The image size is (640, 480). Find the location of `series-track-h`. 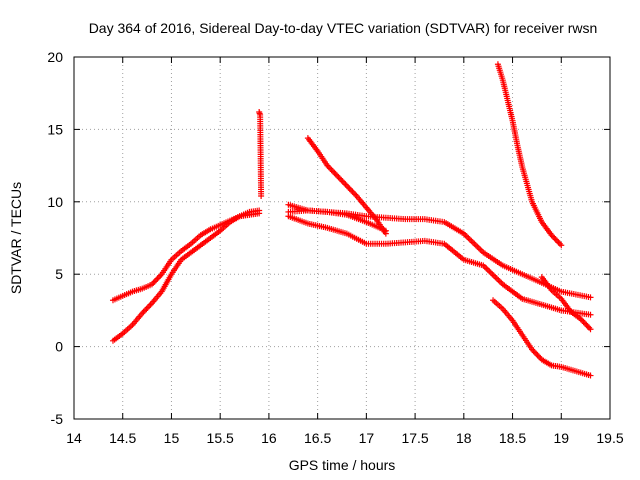

series-track-h is located at coordinates (337, 220).